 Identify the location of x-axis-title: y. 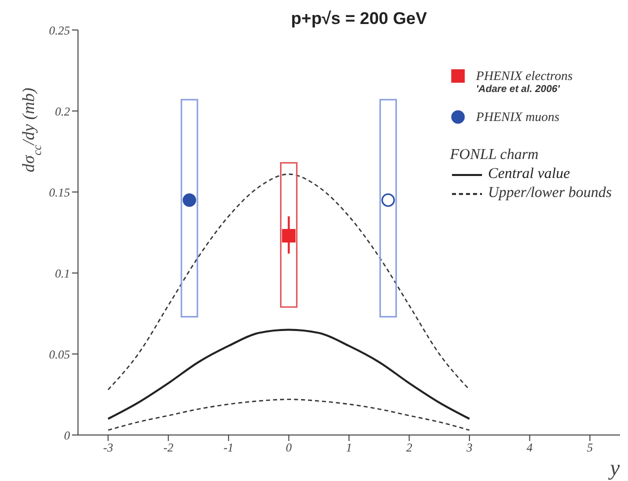
(614, 467).